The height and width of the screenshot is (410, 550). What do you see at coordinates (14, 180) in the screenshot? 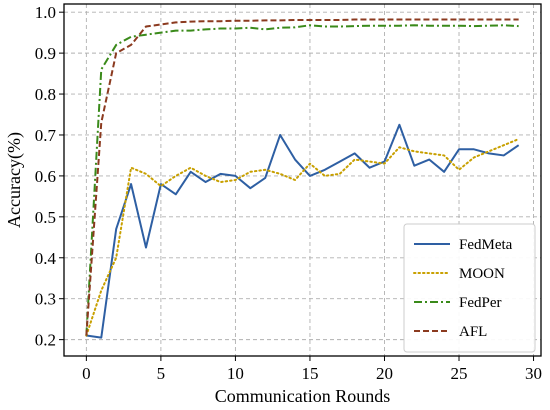
I see `y-axis-label: Accuracy(%)` at bounding box center [14, 180].